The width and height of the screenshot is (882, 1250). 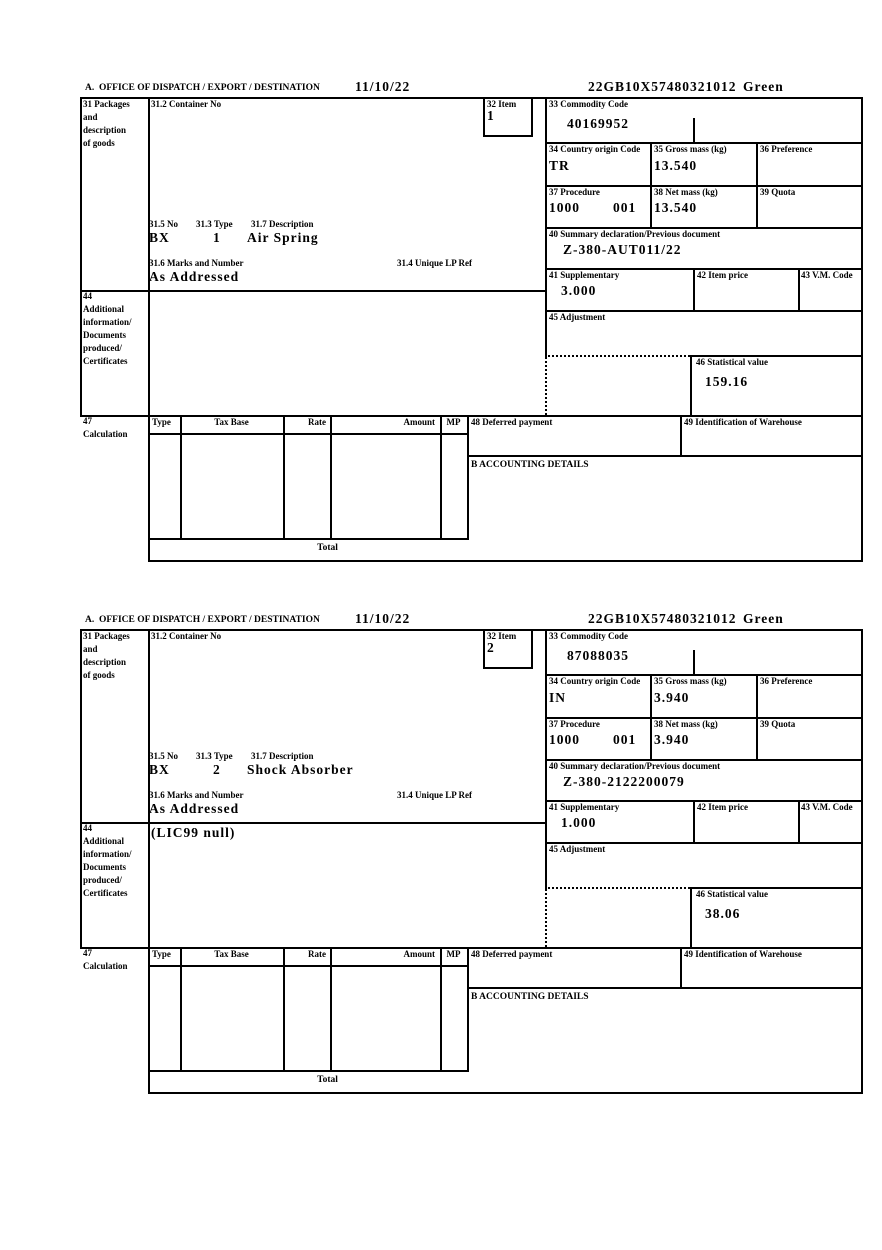 What do you see at coordinates (732, 894) in the screenshot?
I see `statistical-value-label: 46 Statistical value` at bounding box center [732, 894].